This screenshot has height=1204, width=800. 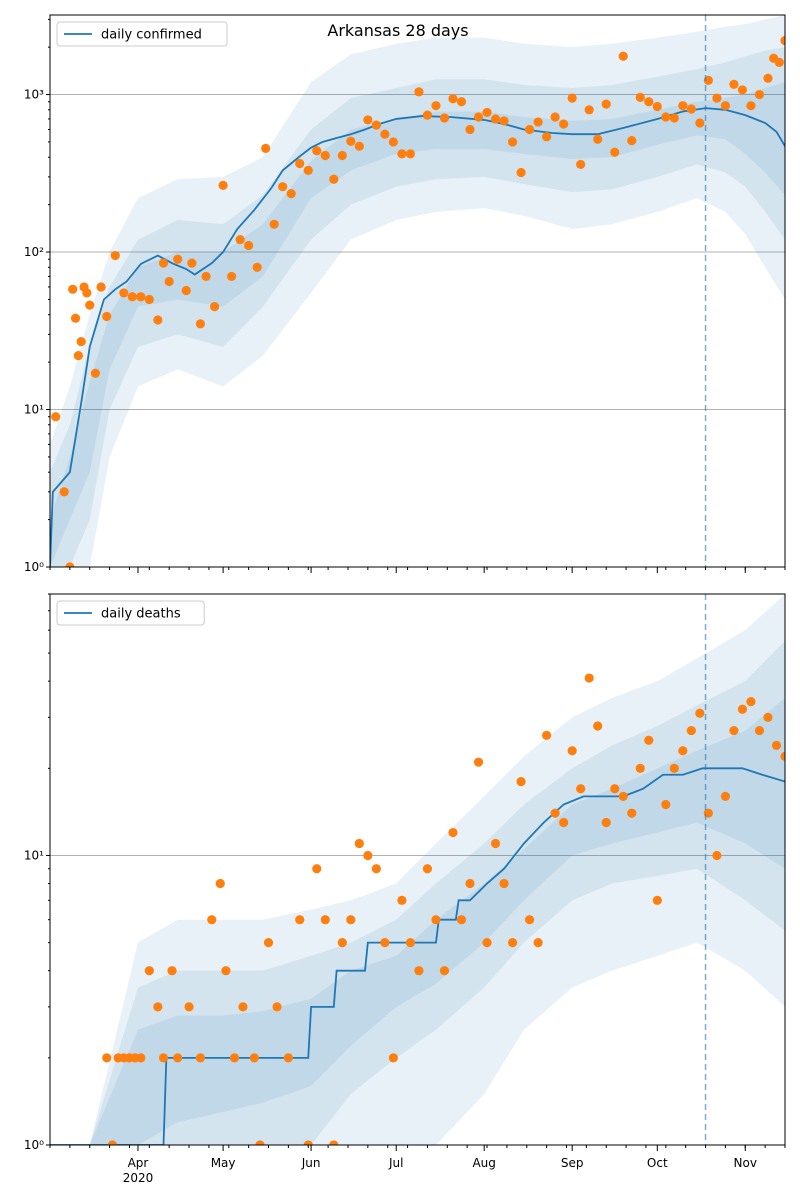 I want to click on x-year-label: 2020, so click(x=138, y=1178).